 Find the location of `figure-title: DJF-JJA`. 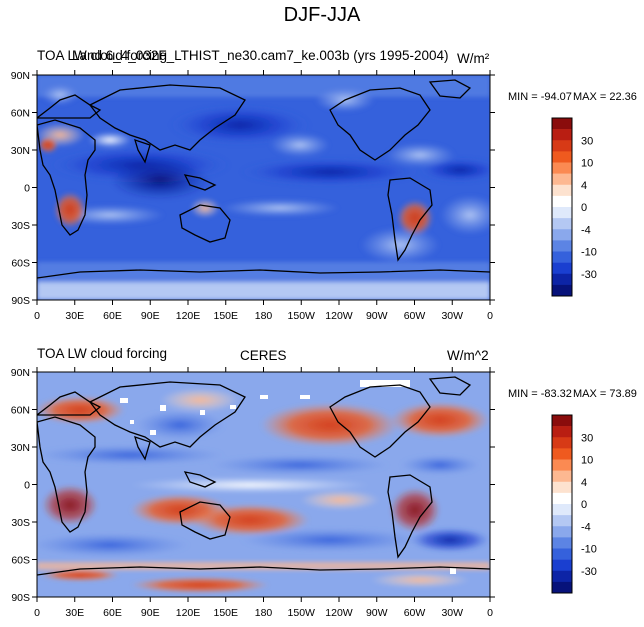

figure-title: DJF-JJA is located at coordinates (322, 15).